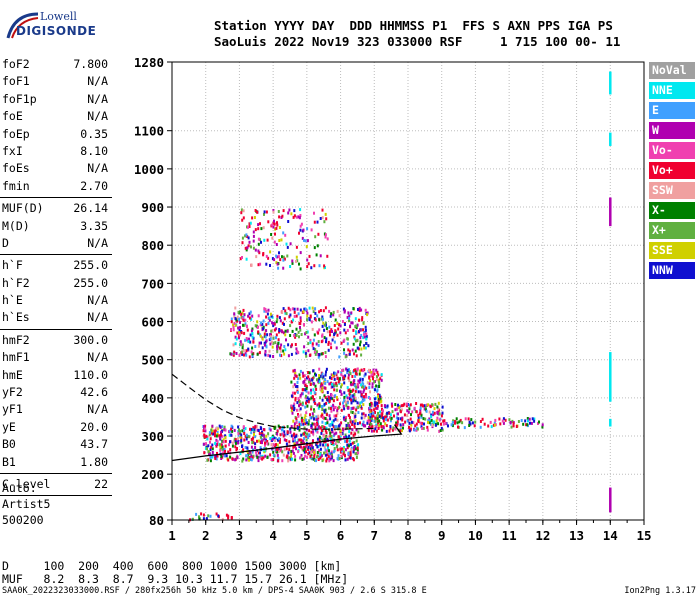  What do you see at coordinates (56, 134) in the screenshot?
I see `param-row: foEp 0.35` at bounding box center [56, 134].